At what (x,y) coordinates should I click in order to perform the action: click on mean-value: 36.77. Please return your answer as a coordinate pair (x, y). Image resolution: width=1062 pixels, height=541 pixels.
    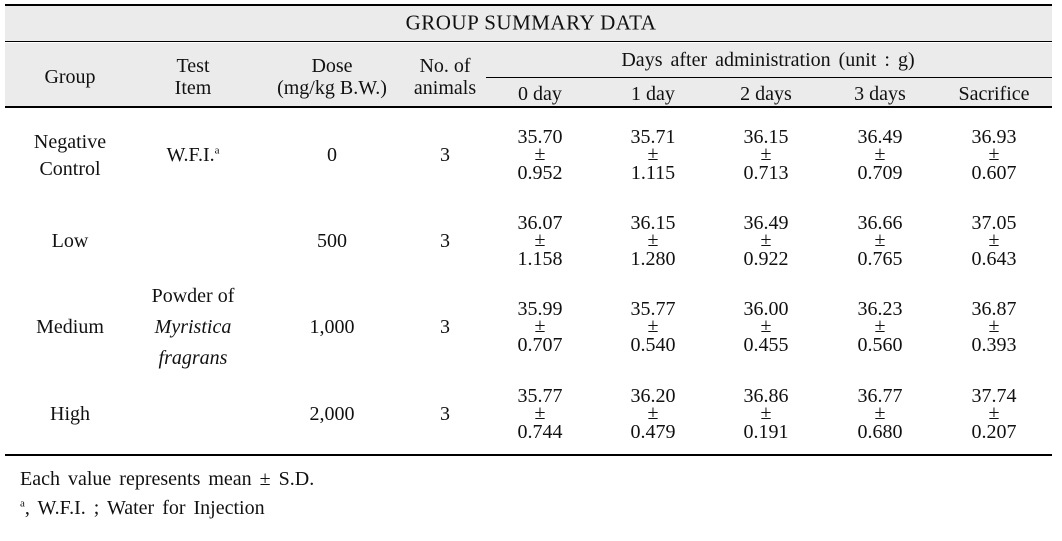
    Looking at the image, I should click on (880, 396).